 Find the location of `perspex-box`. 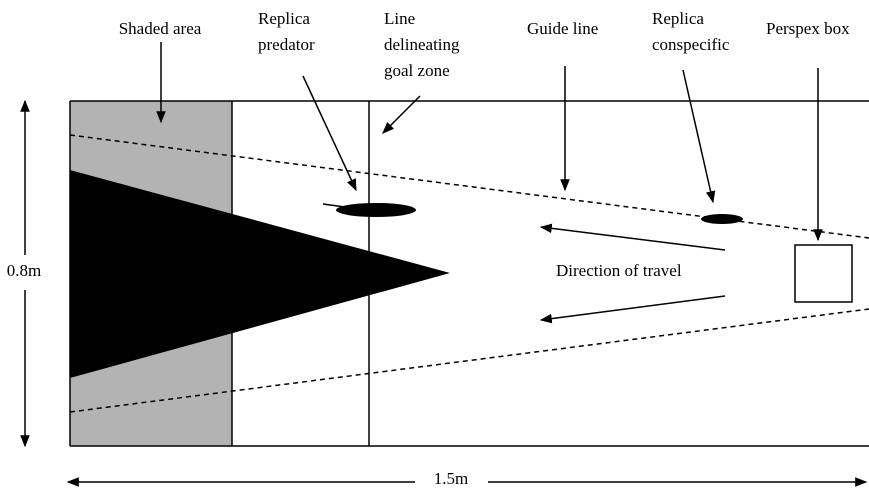

perspex-box is located at coordinates (823, 273).